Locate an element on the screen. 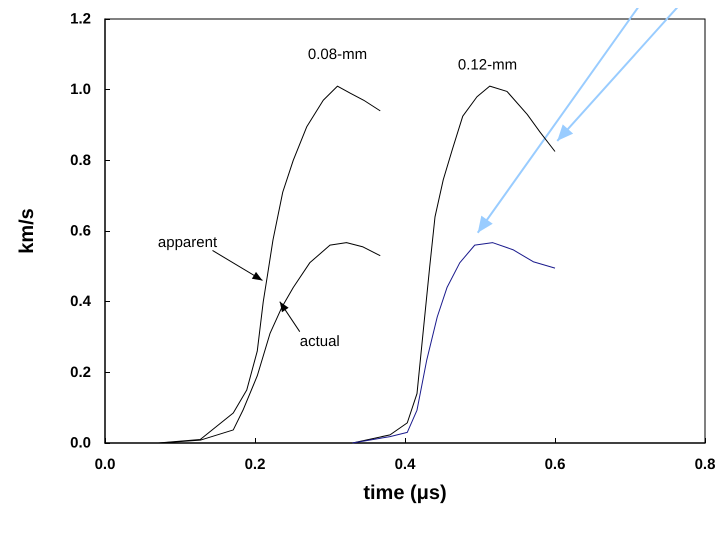  annotation: 0.12-mm is located at coordinates (488, 65).